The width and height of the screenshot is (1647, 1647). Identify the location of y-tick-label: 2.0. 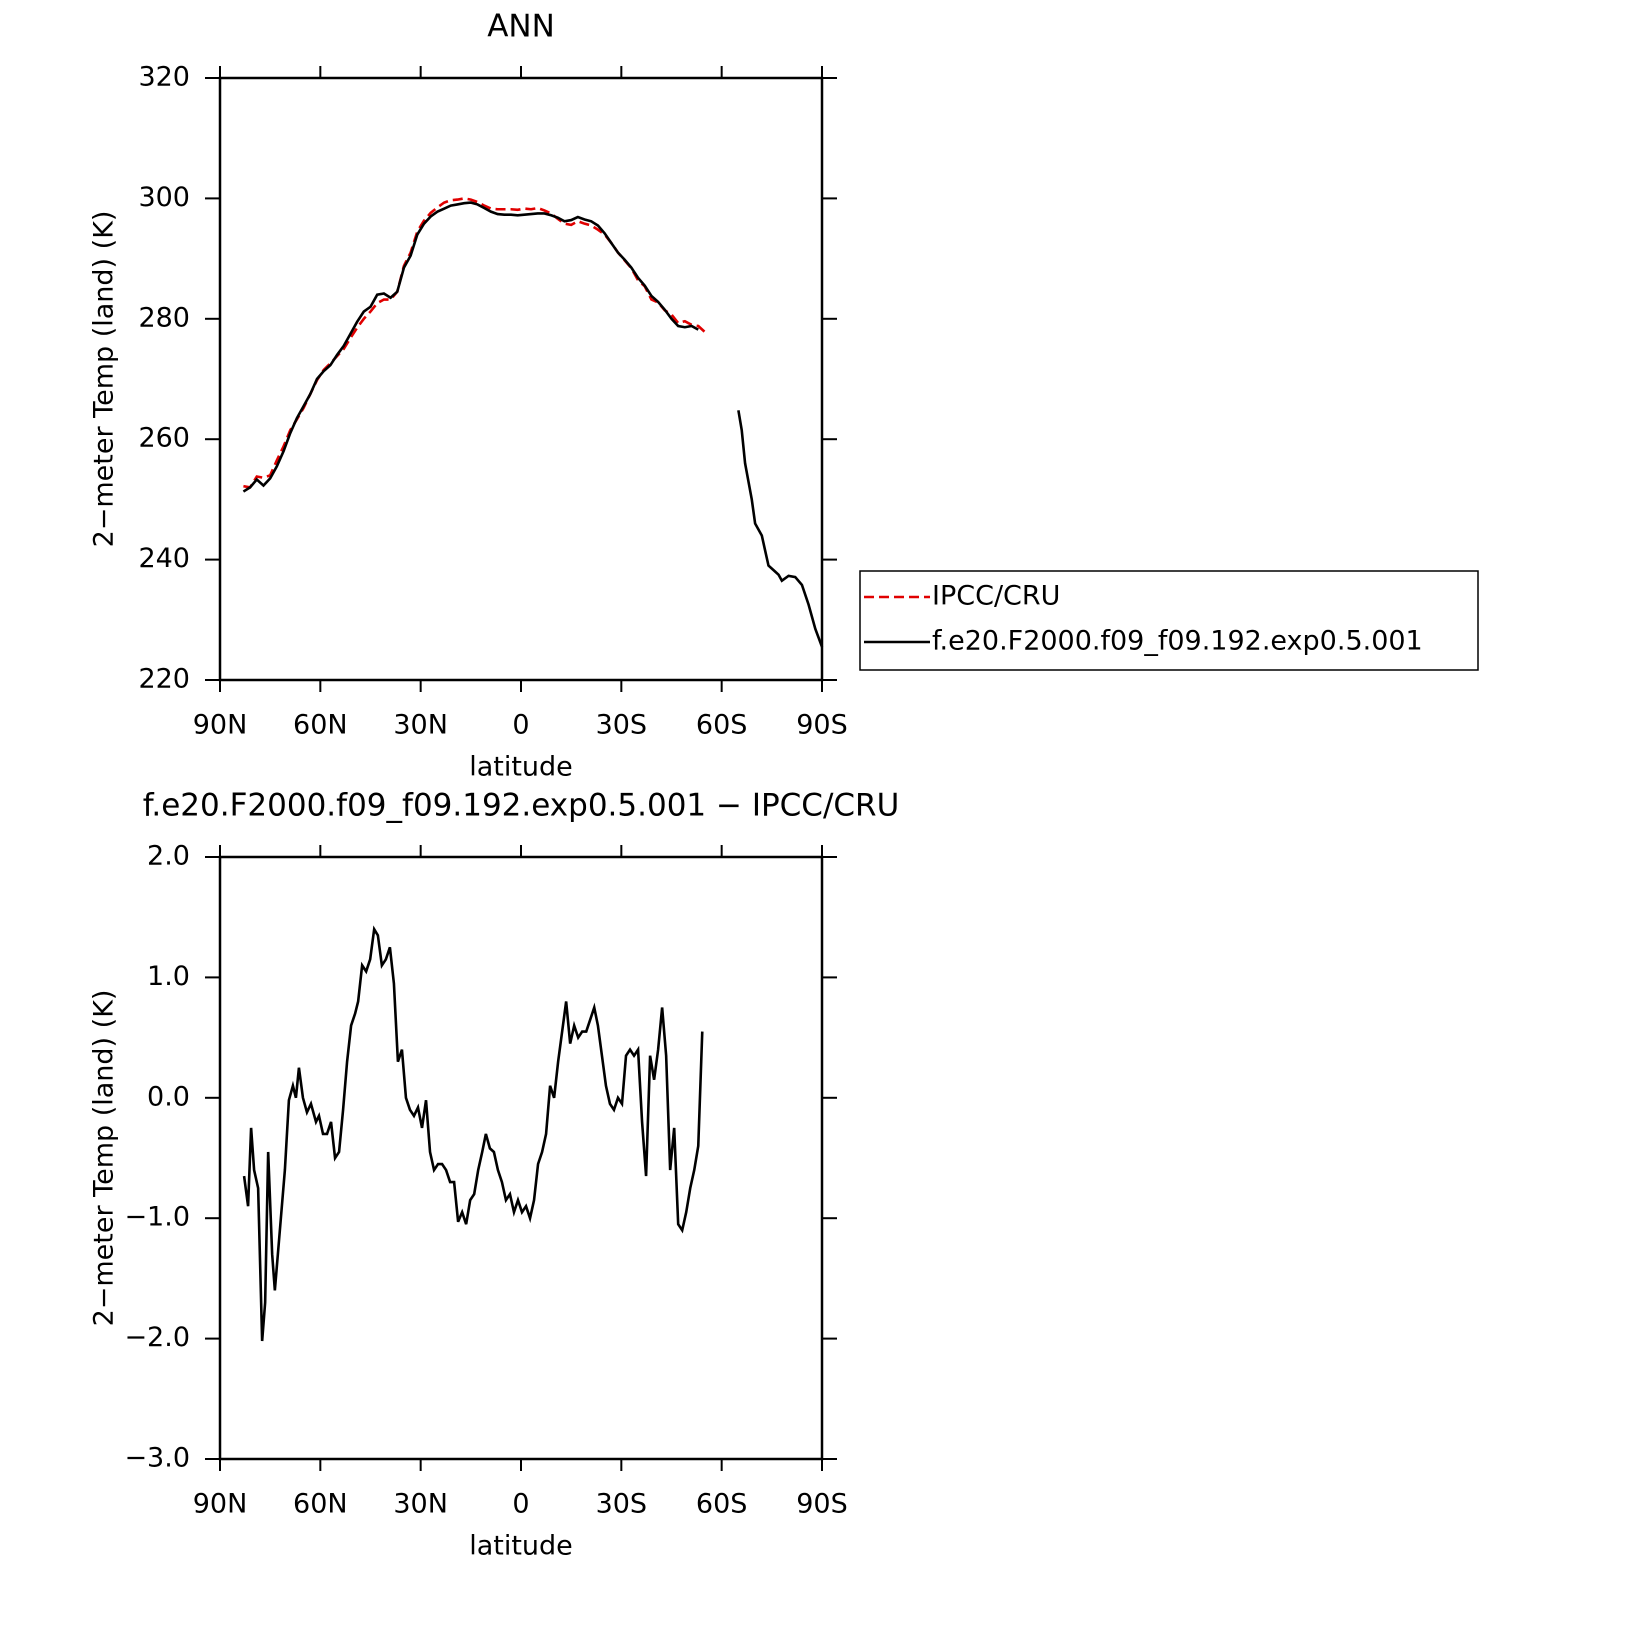
(168, 856).